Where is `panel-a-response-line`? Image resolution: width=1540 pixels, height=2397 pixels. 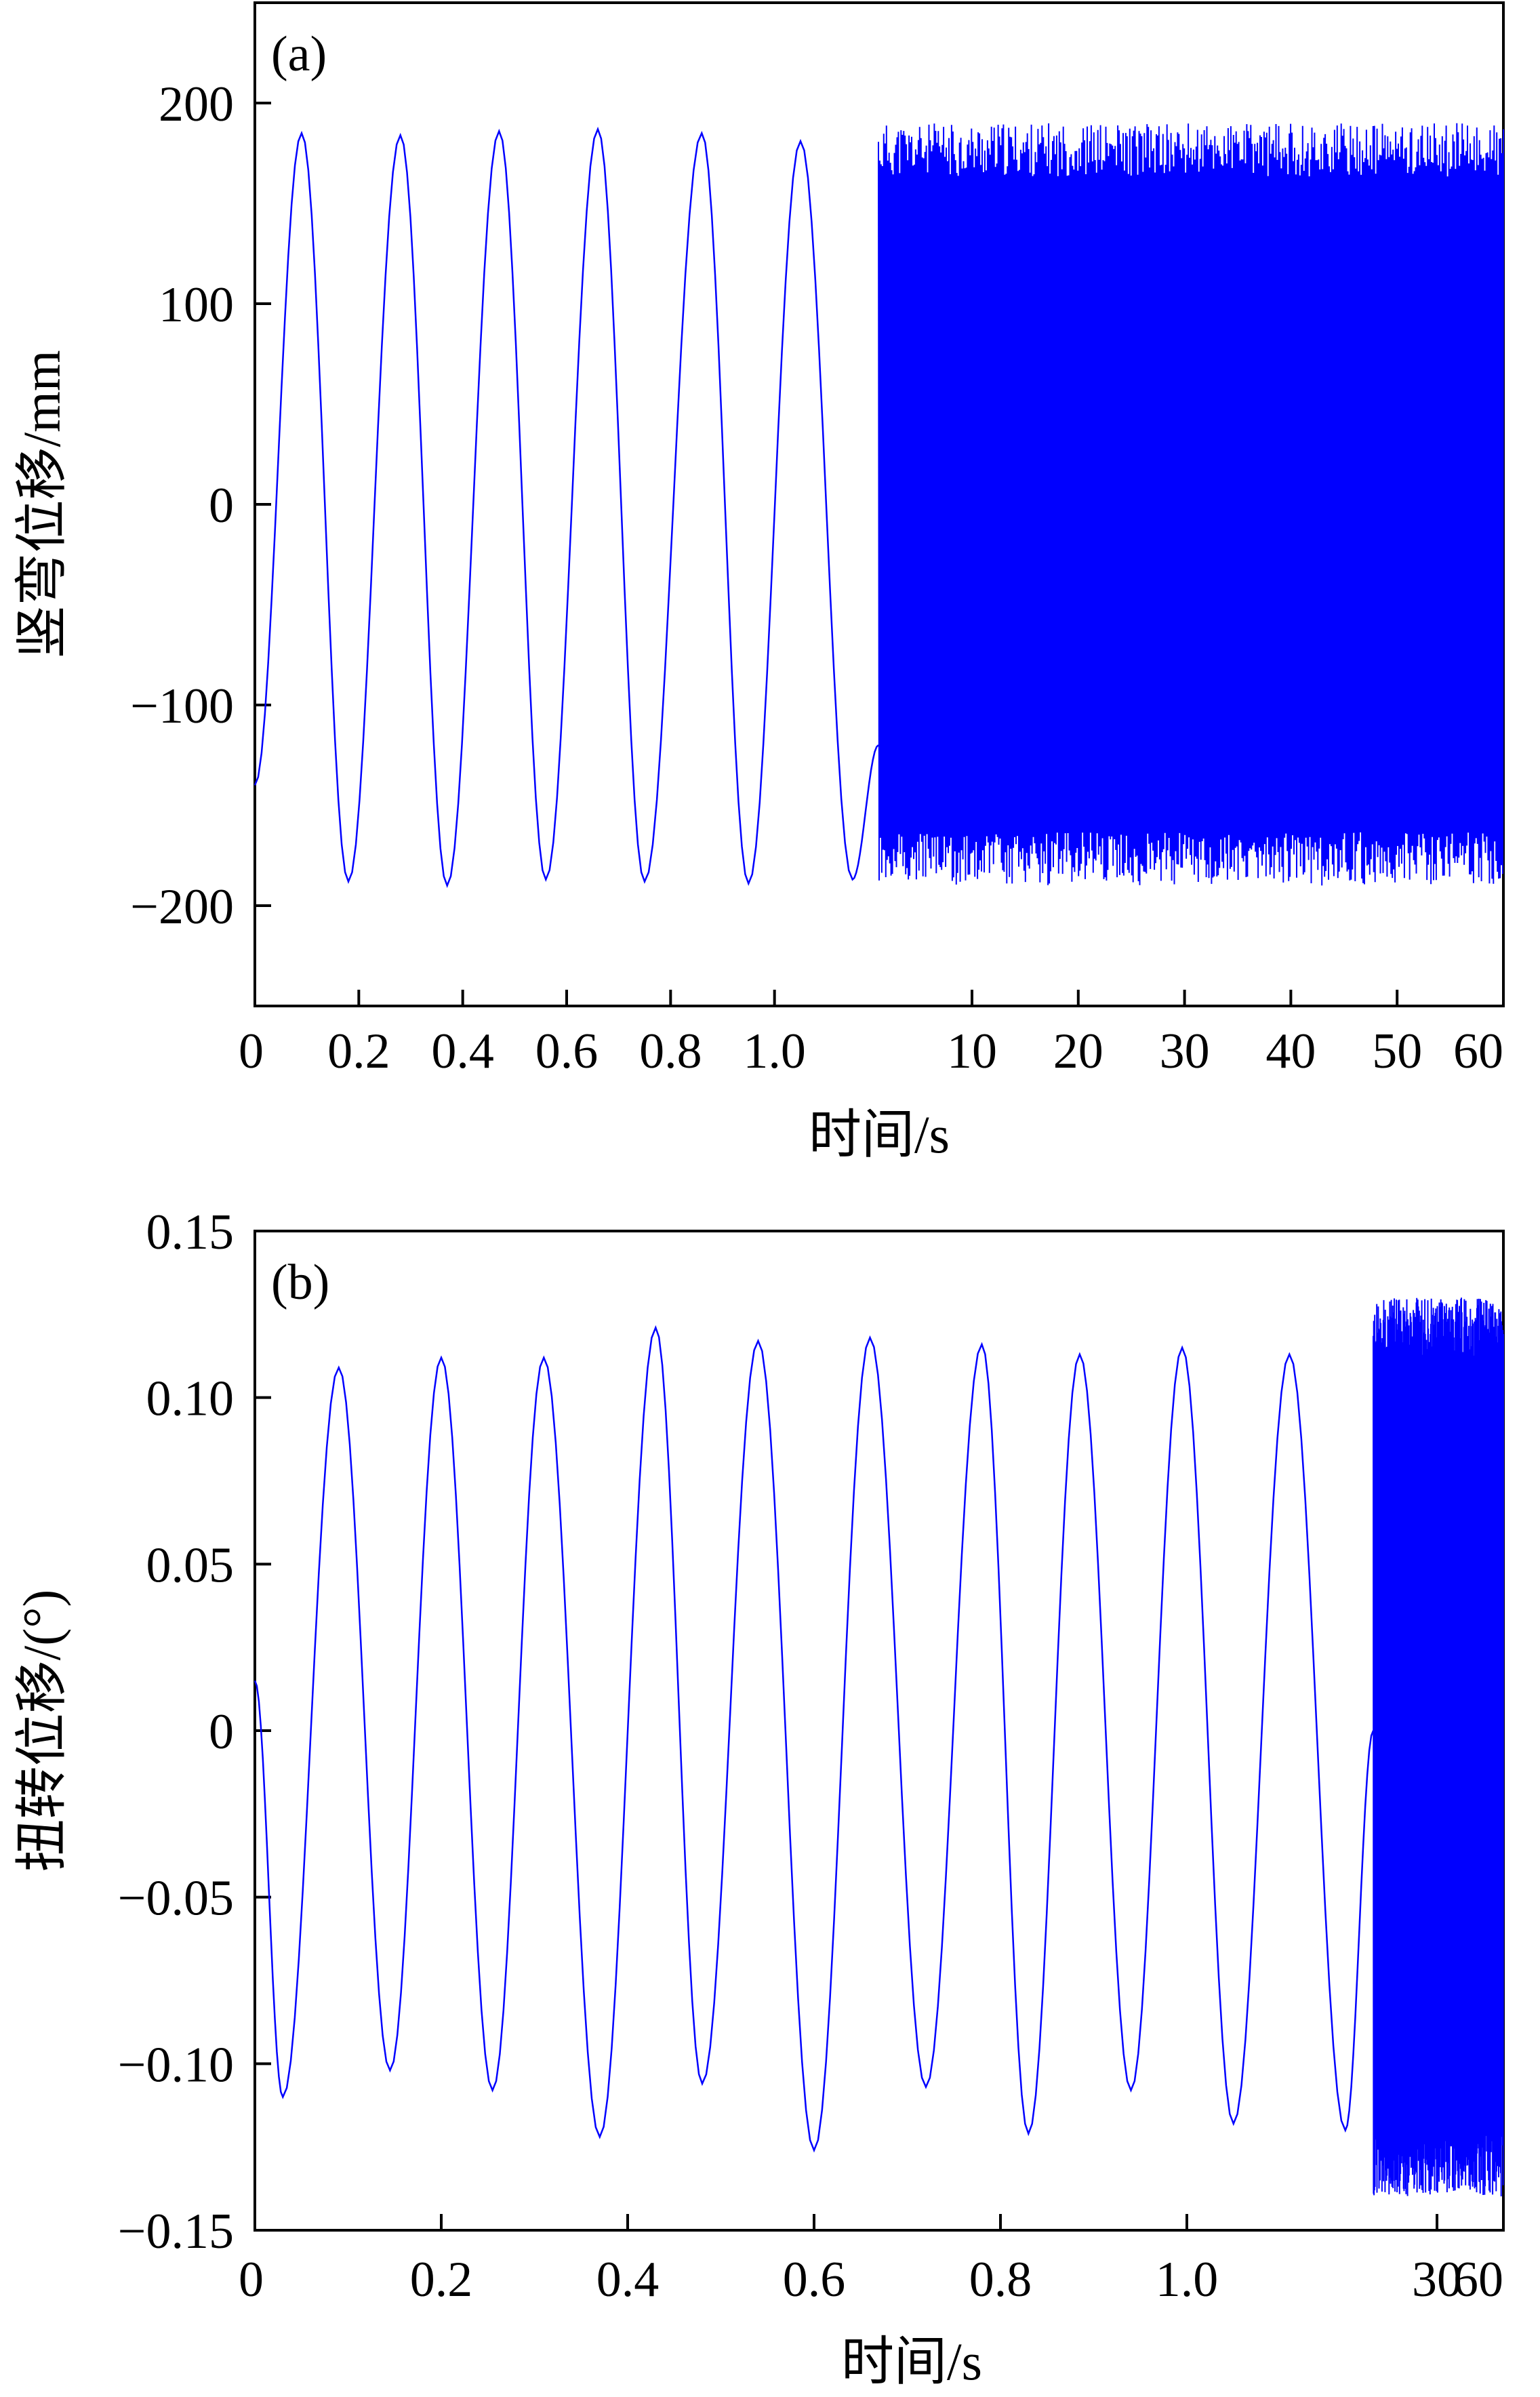 panel-a-response-line is located at coordinates (566, 507).